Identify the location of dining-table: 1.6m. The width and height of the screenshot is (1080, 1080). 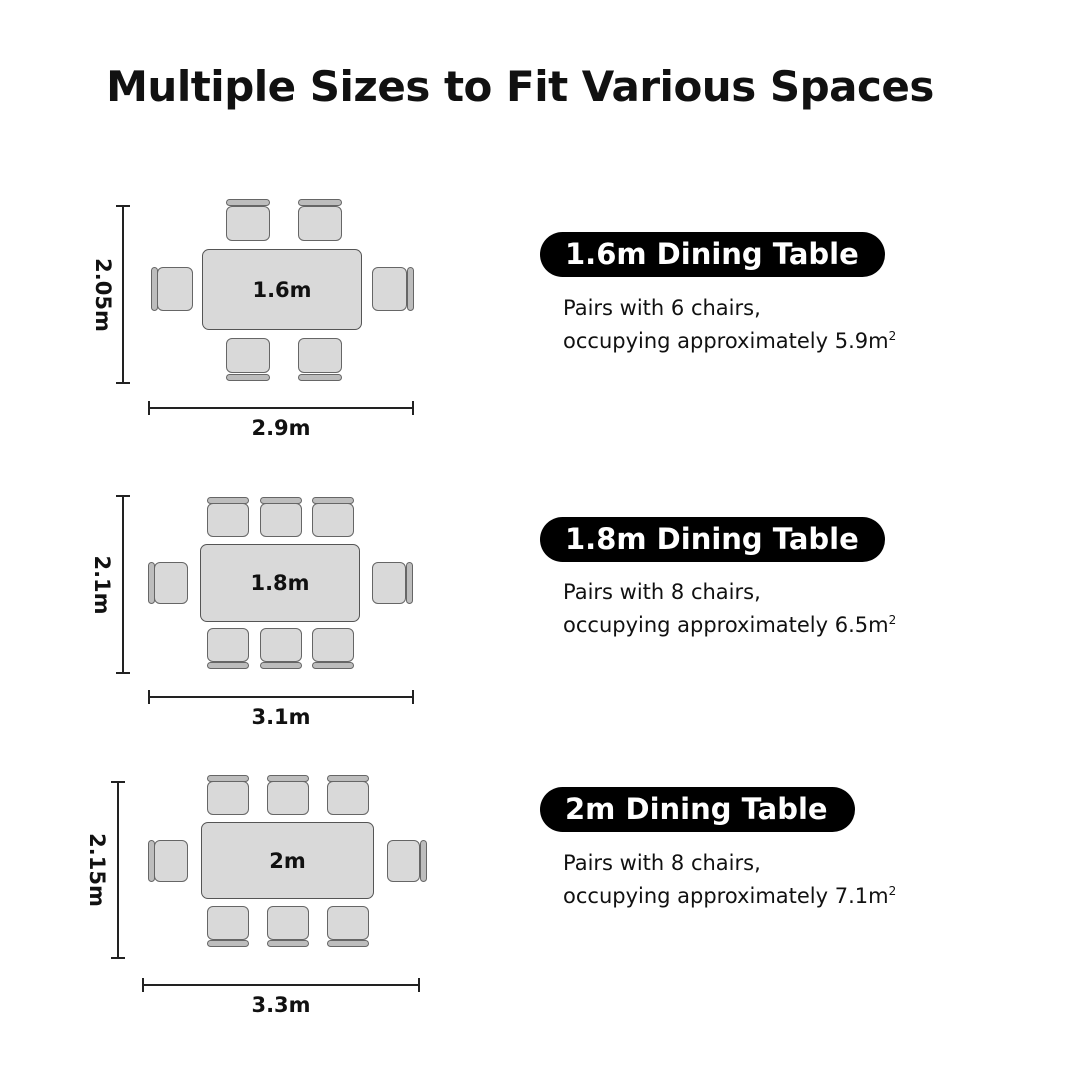
(282, 289).